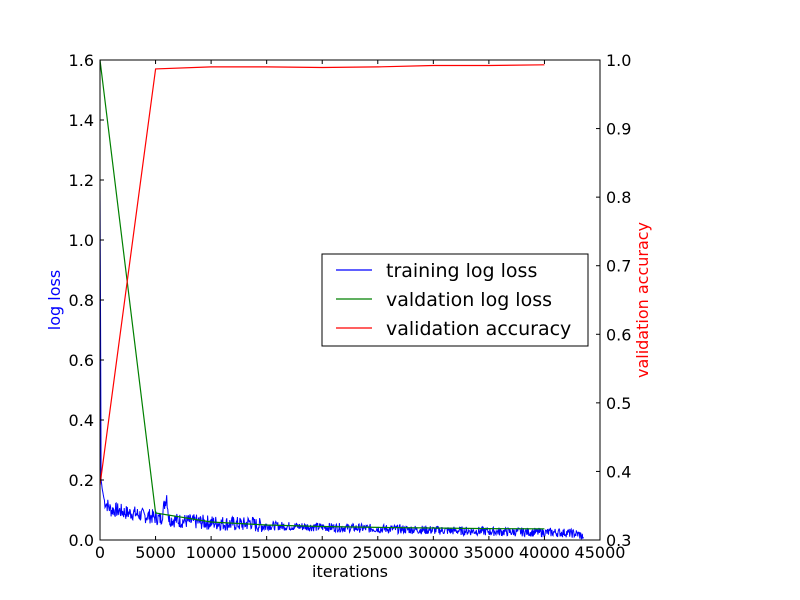 The image size is (800, 600). What do you see at coordinates (478, 329) in the screenshot?
I see `legend-label-validation-accuracy: validation accuracy` at bounding box center [478, 329].